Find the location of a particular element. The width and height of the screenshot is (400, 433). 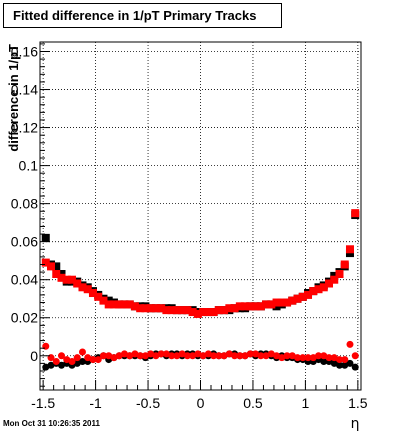

x-tick-label: -0.5 is located at coordinates (148, 403).